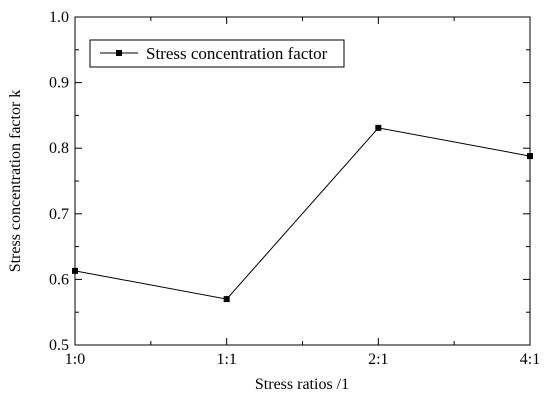  What do you see at coordinates (237, 53) in the screenshot?
I see `legend-label: Stress concentration factor` at bounding box center [237, 53].